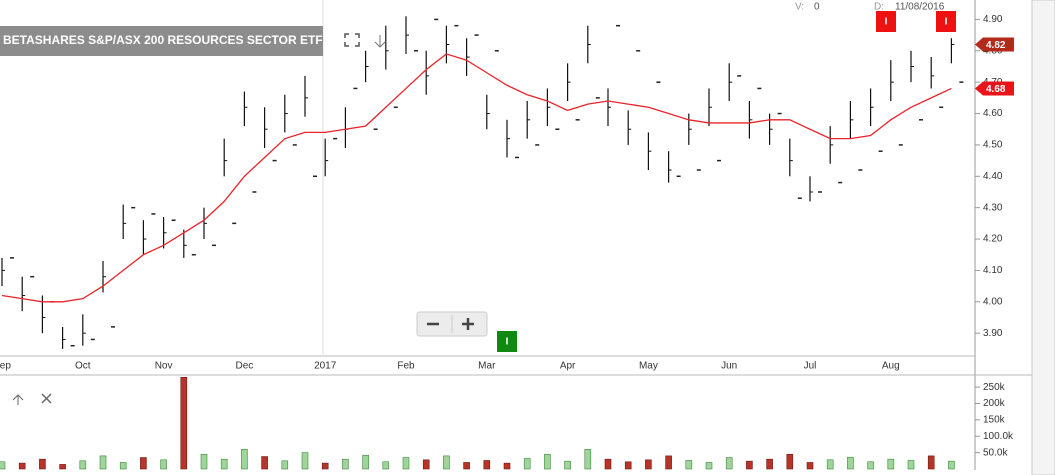 This screenshot has width=1055, height=475. What do you see at coordinates (920, 7) in the screenshot?
I see `date: 11/08/2016` at bounding box center [920, 7].